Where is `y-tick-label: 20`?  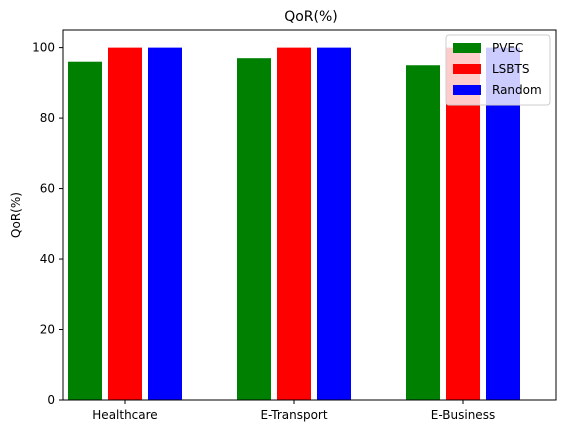
y-tick-label: 20 is located at coordinates (47, 330).